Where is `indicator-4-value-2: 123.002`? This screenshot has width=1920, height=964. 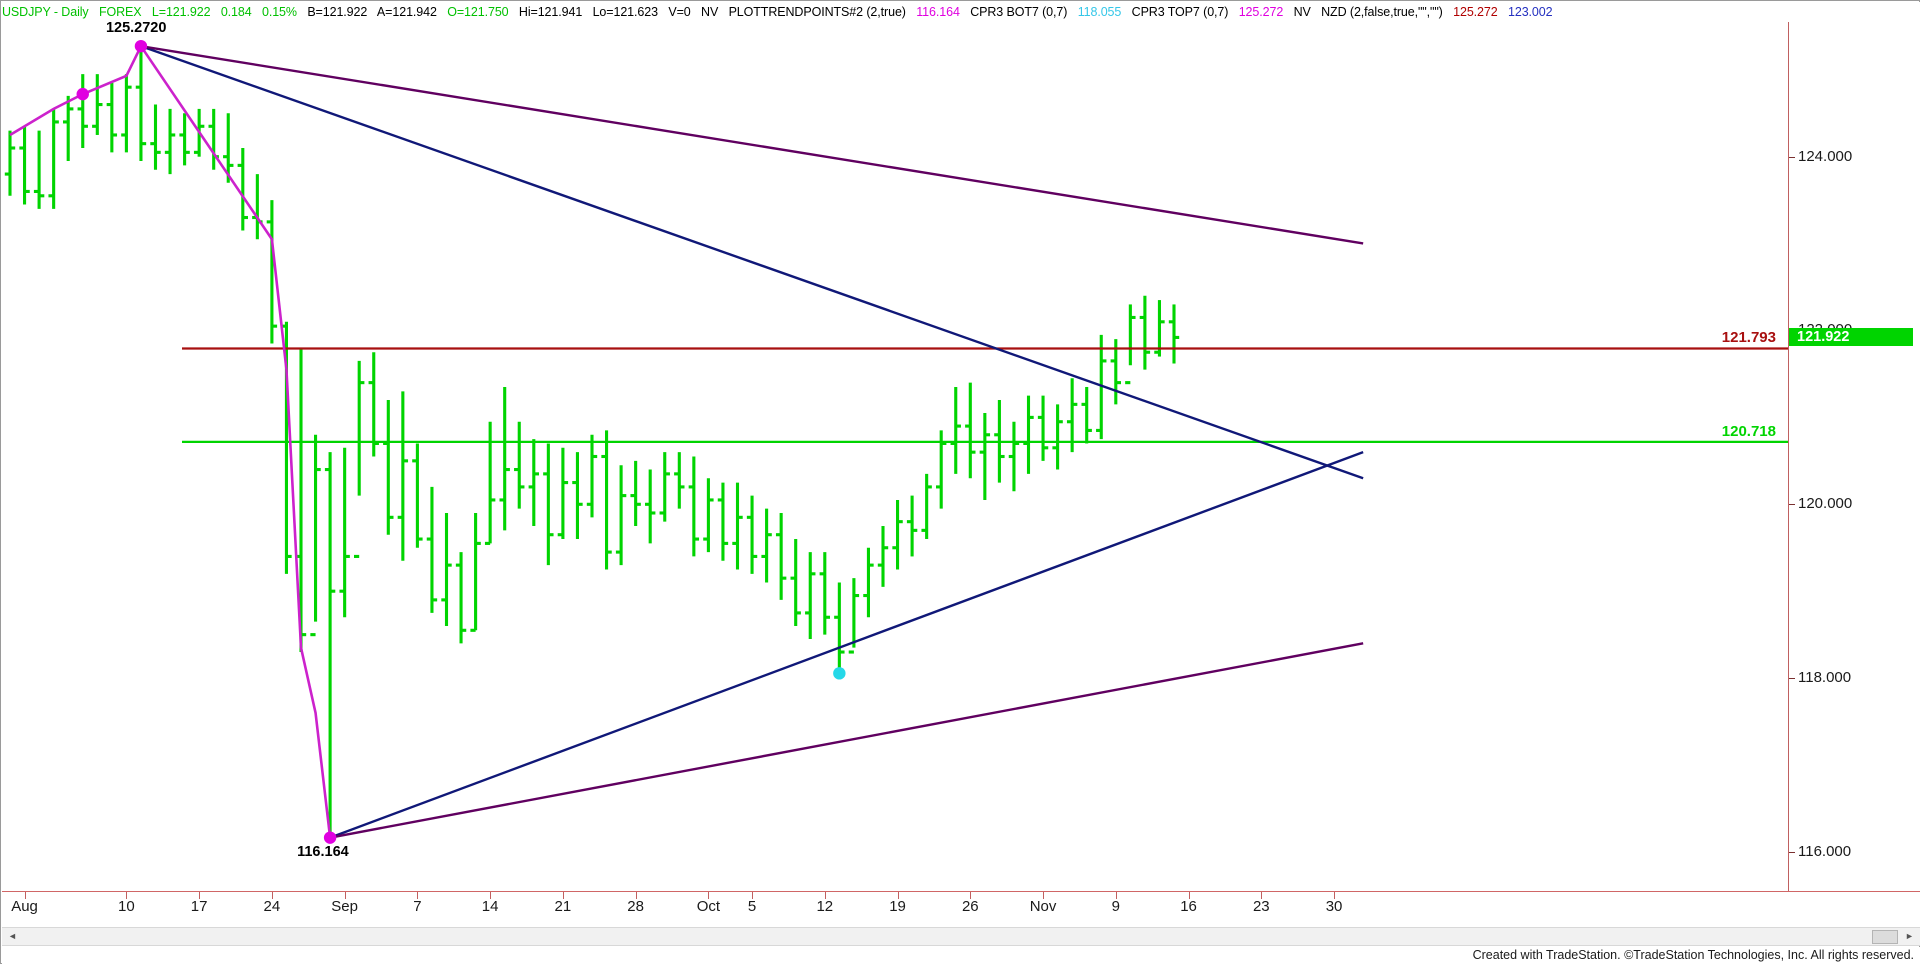
indicator-4-value-2: 123.002 is located at coordinates (1530, 12).